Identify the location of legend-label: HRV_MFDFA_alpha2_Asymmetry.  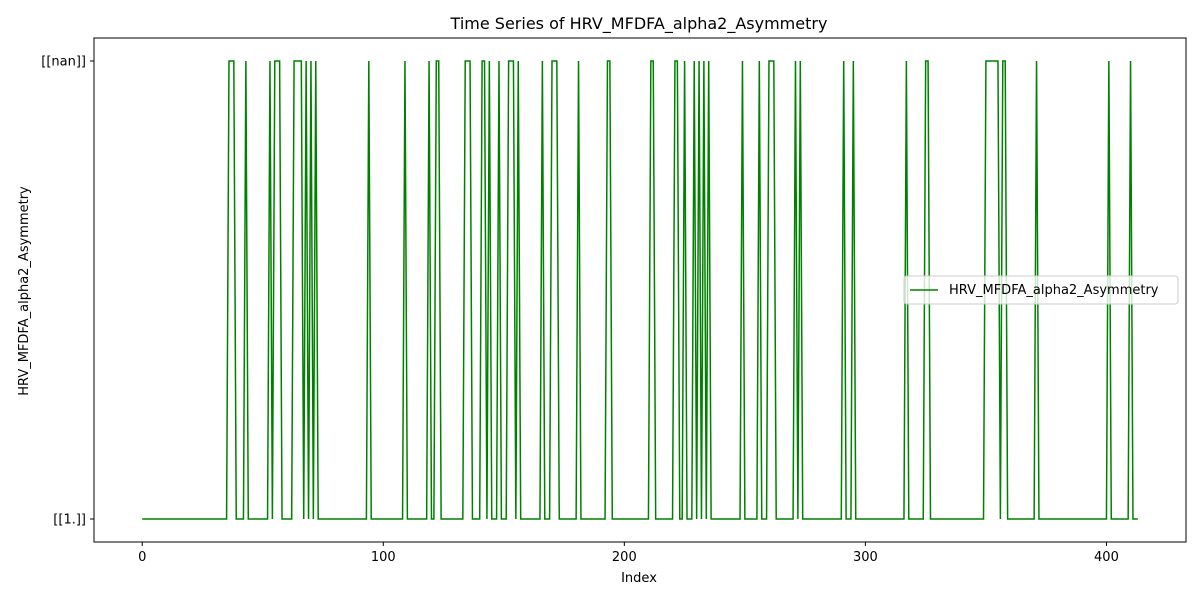
(1054, 290).